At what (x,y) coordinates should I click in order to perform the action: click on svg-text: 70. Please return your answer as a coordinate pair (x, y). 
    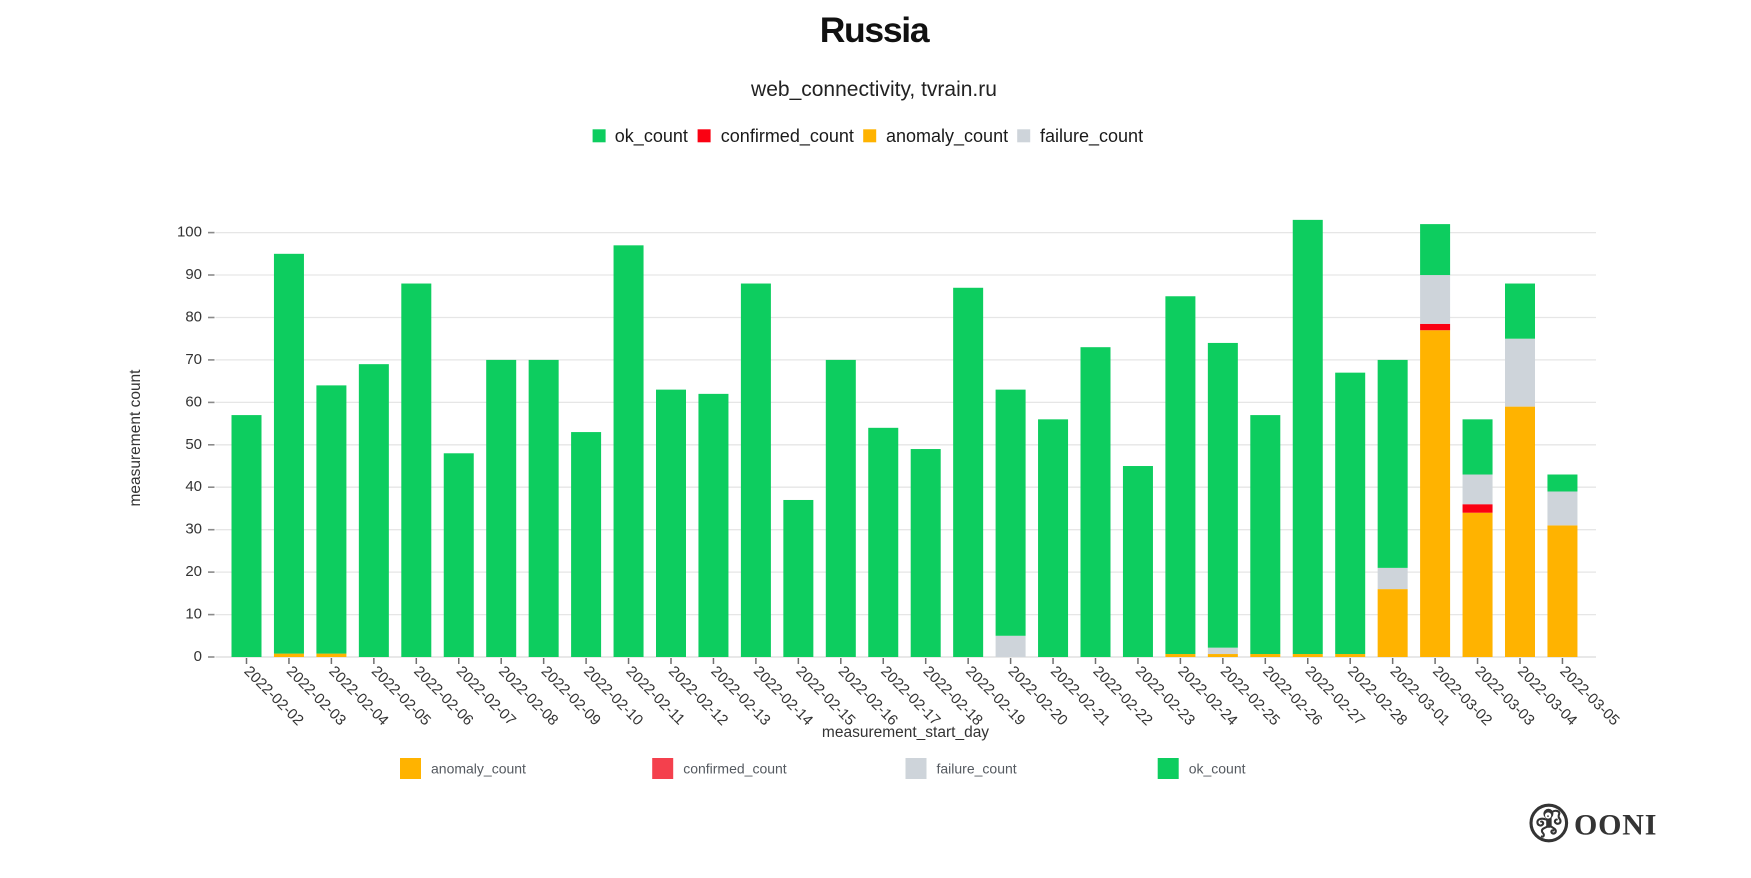
    Looking at the image, I should click on (193, 359).